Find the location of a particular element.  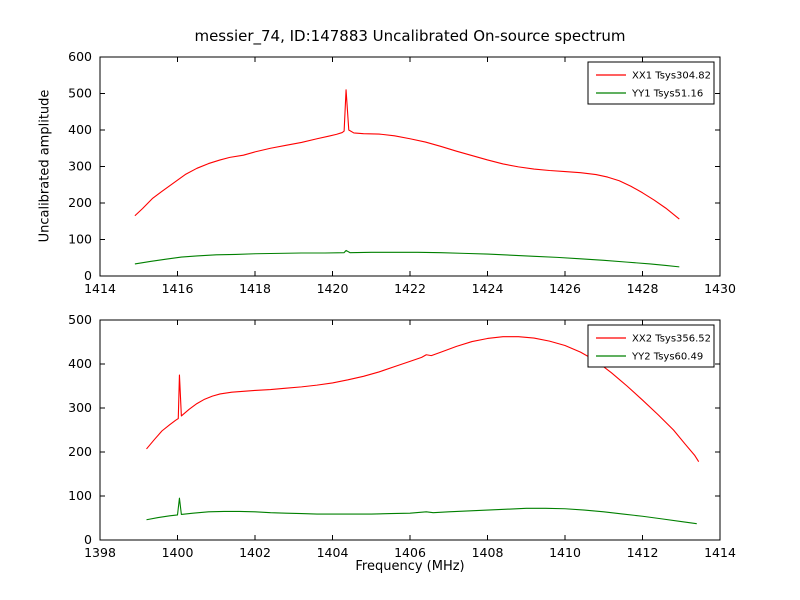

x-tick-label: 1412 is located at coordinates (643, 552).